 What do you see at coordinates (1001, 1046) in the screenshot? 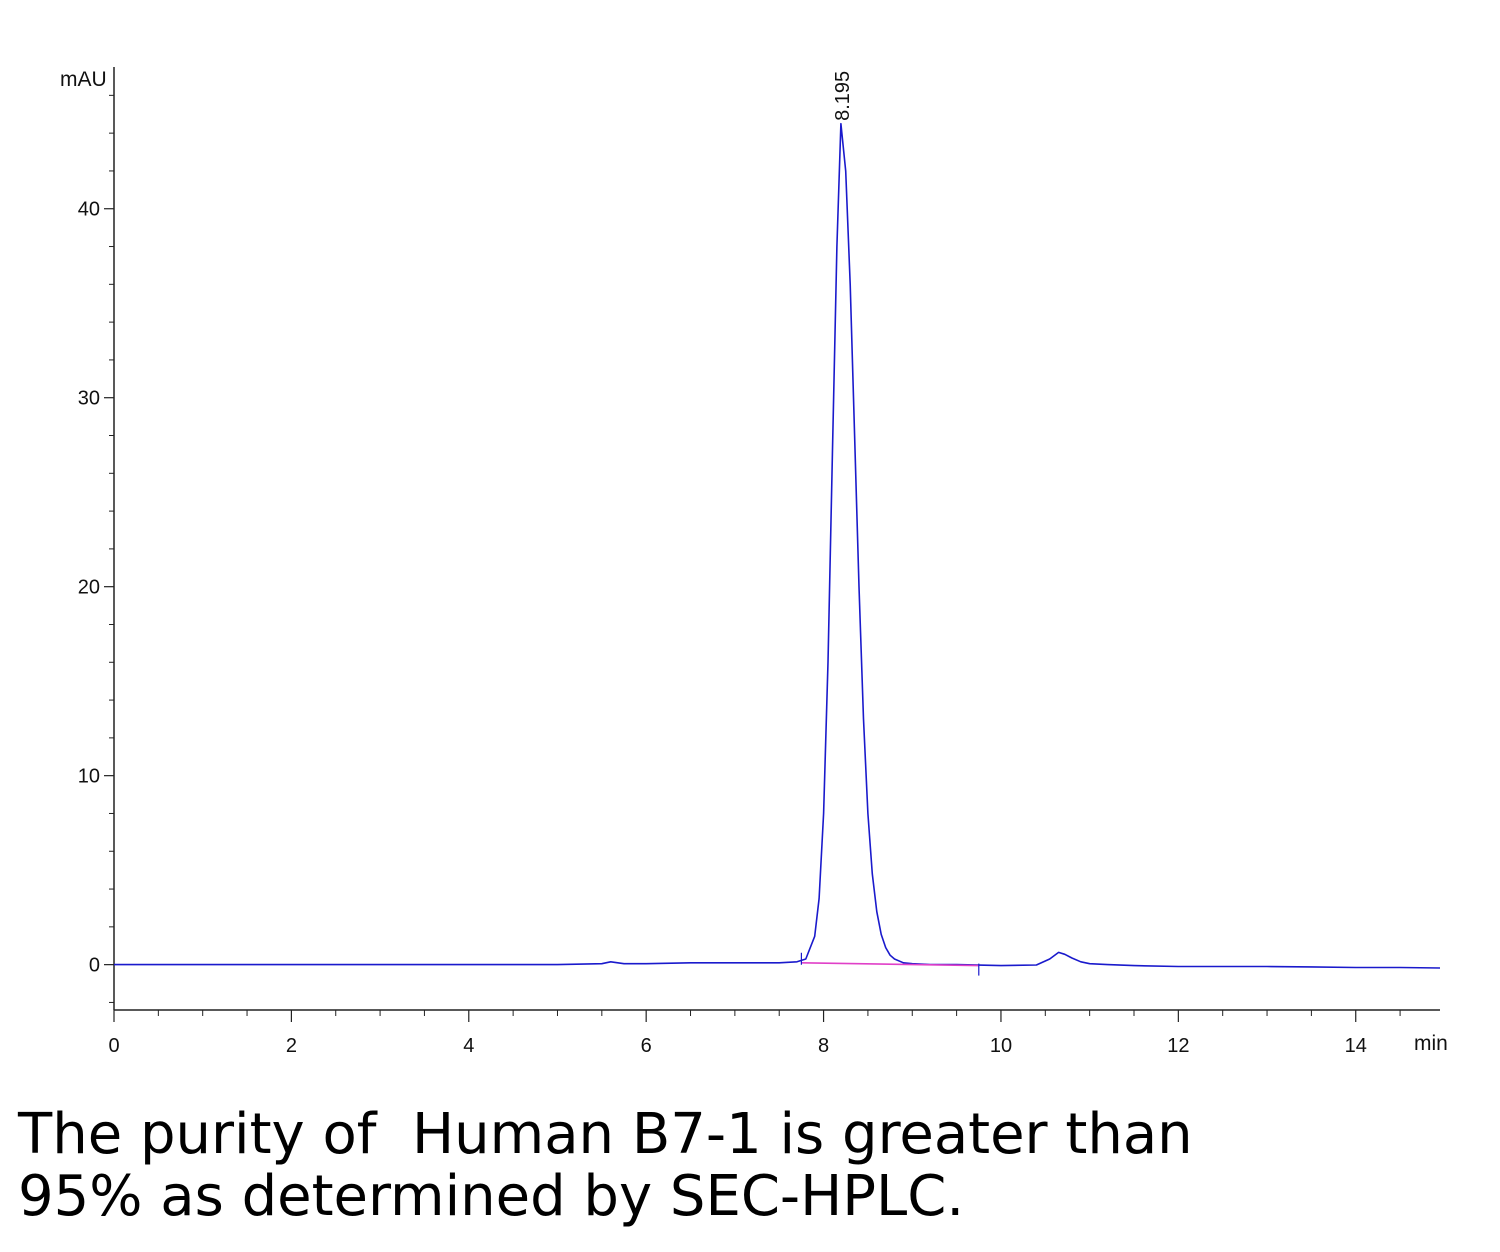
I see `x-tick-label: 10` at bounding box center [1001, 1046].